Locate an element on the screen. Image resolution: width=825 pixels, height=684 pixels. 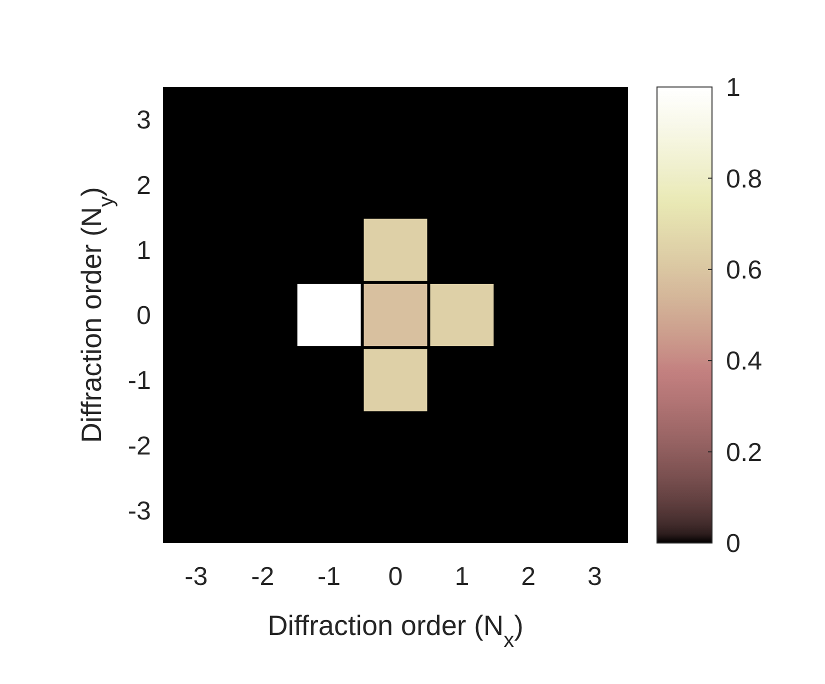
y-tick-label: -2 is located at coordinates (139, 445).